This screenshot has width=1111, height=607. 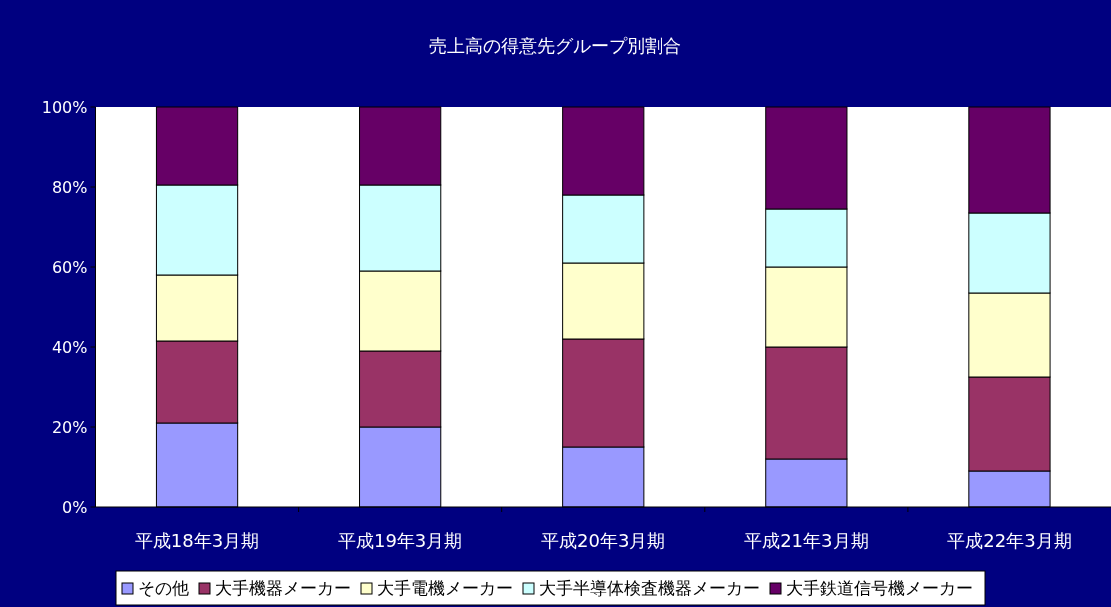 What do you see at coordinates (879, 588) in the screenshot?
I see `legend-label: 大手鉄道信号機メーカー` at bounding box center [879, 588].